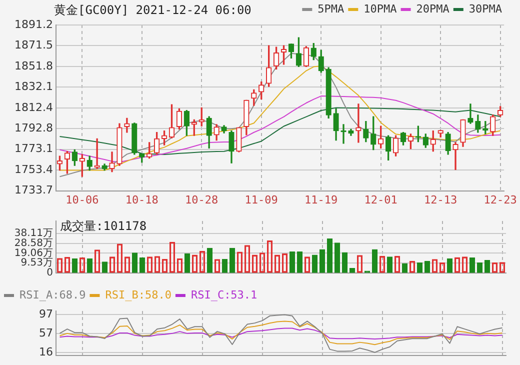  What do you see at coordinates (224, 295) in the screenshot?
I see `legend-label: RSI_C:53.1` at bounding box center [224, 295].